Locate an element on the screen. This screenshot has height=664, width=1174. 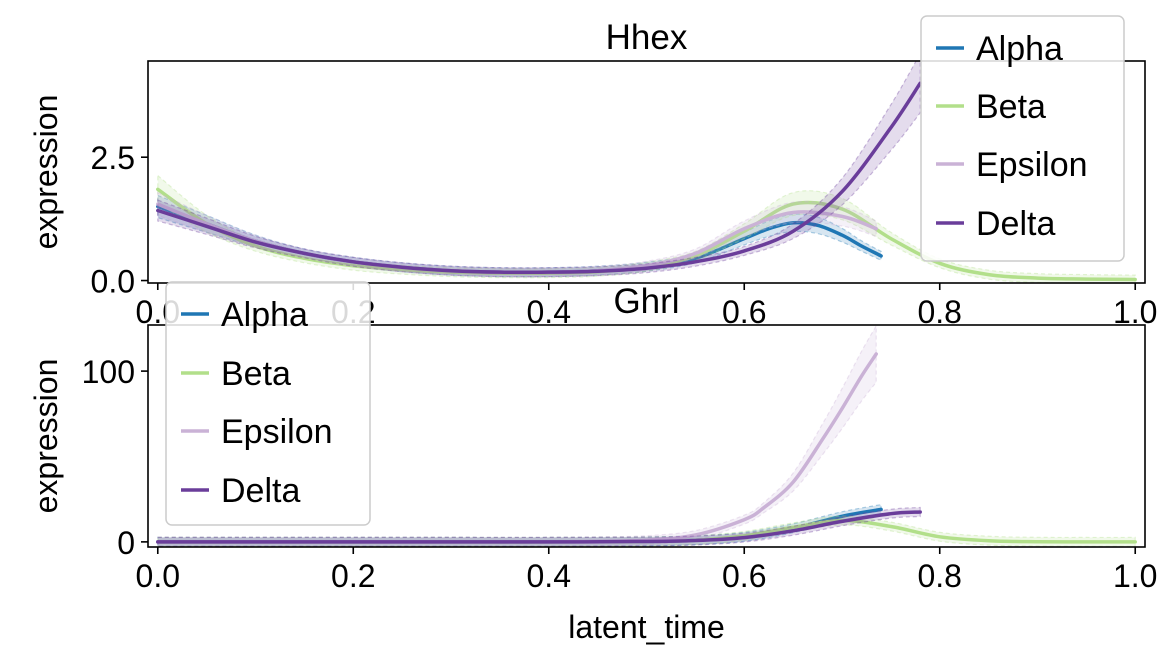
x-tick-label: 0.0 is located at coordinates (158, 576).